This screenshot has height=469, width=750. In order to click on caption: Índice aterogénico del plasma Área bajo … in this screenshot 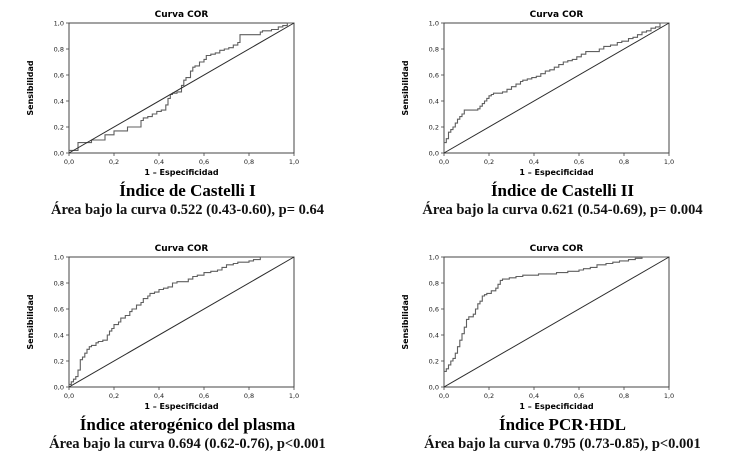, I will do `click(187, 433)`.